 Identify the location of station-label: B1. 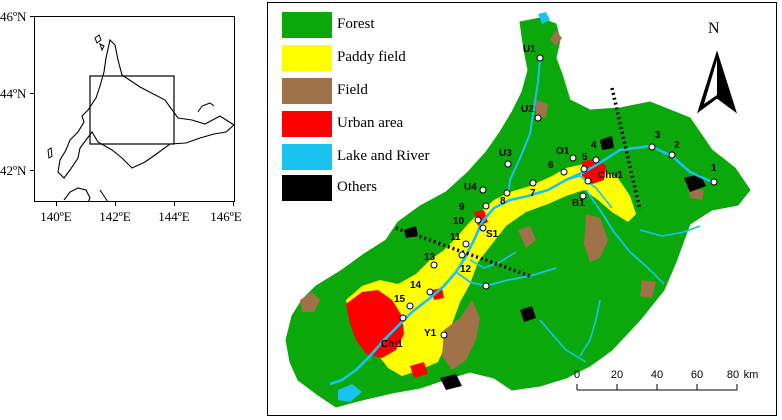
(578, 203).